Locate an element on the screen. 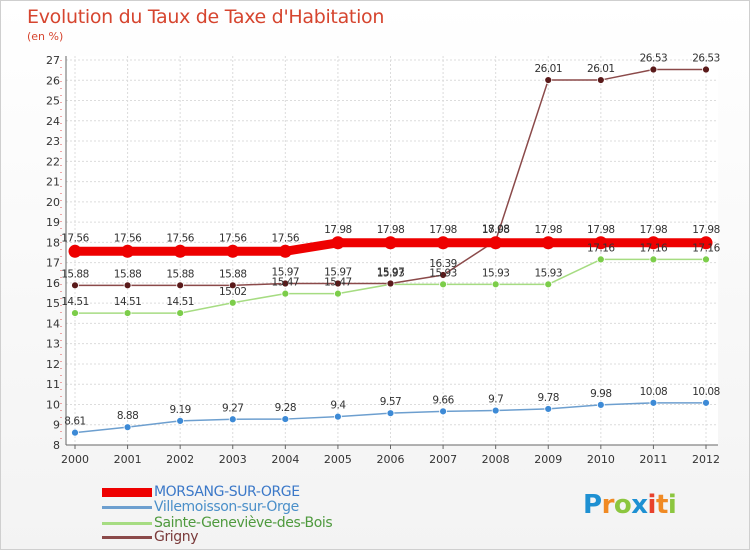 This screenshot has height=550, width=750. y-tick-label: 19 is located at coordinates (53, 222).